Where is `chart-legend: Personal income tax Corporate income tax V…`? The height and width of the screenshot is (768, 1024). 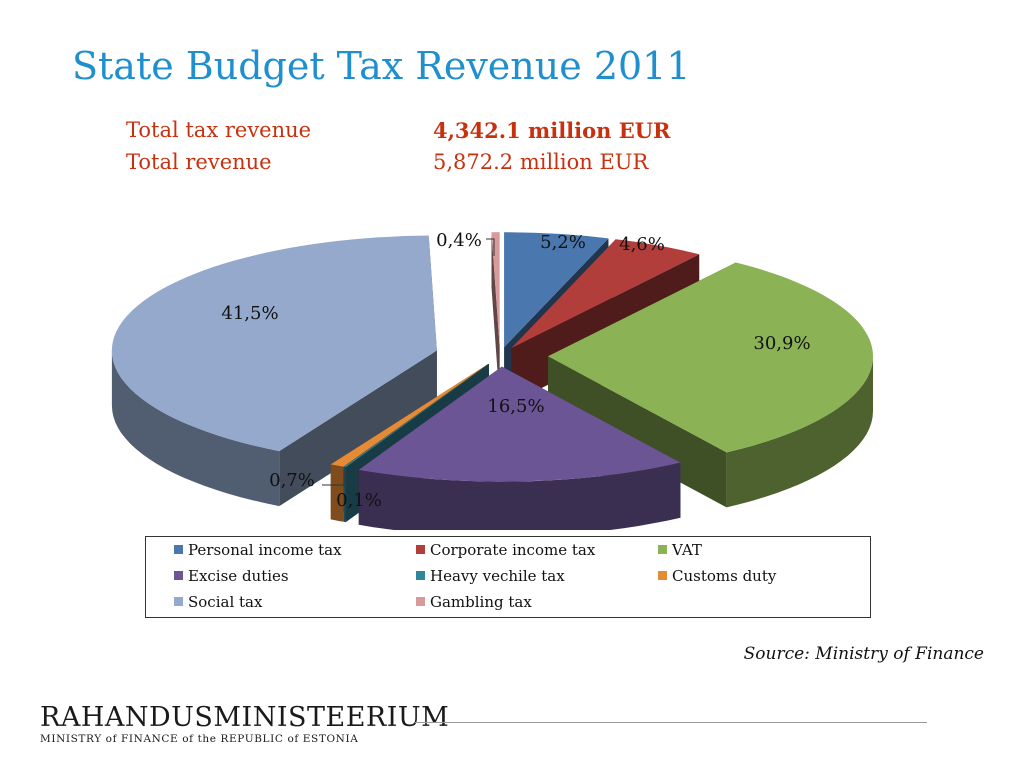 chart-legend: Personal income tax Corporate income tax V… is located at coordinates (508, 577).